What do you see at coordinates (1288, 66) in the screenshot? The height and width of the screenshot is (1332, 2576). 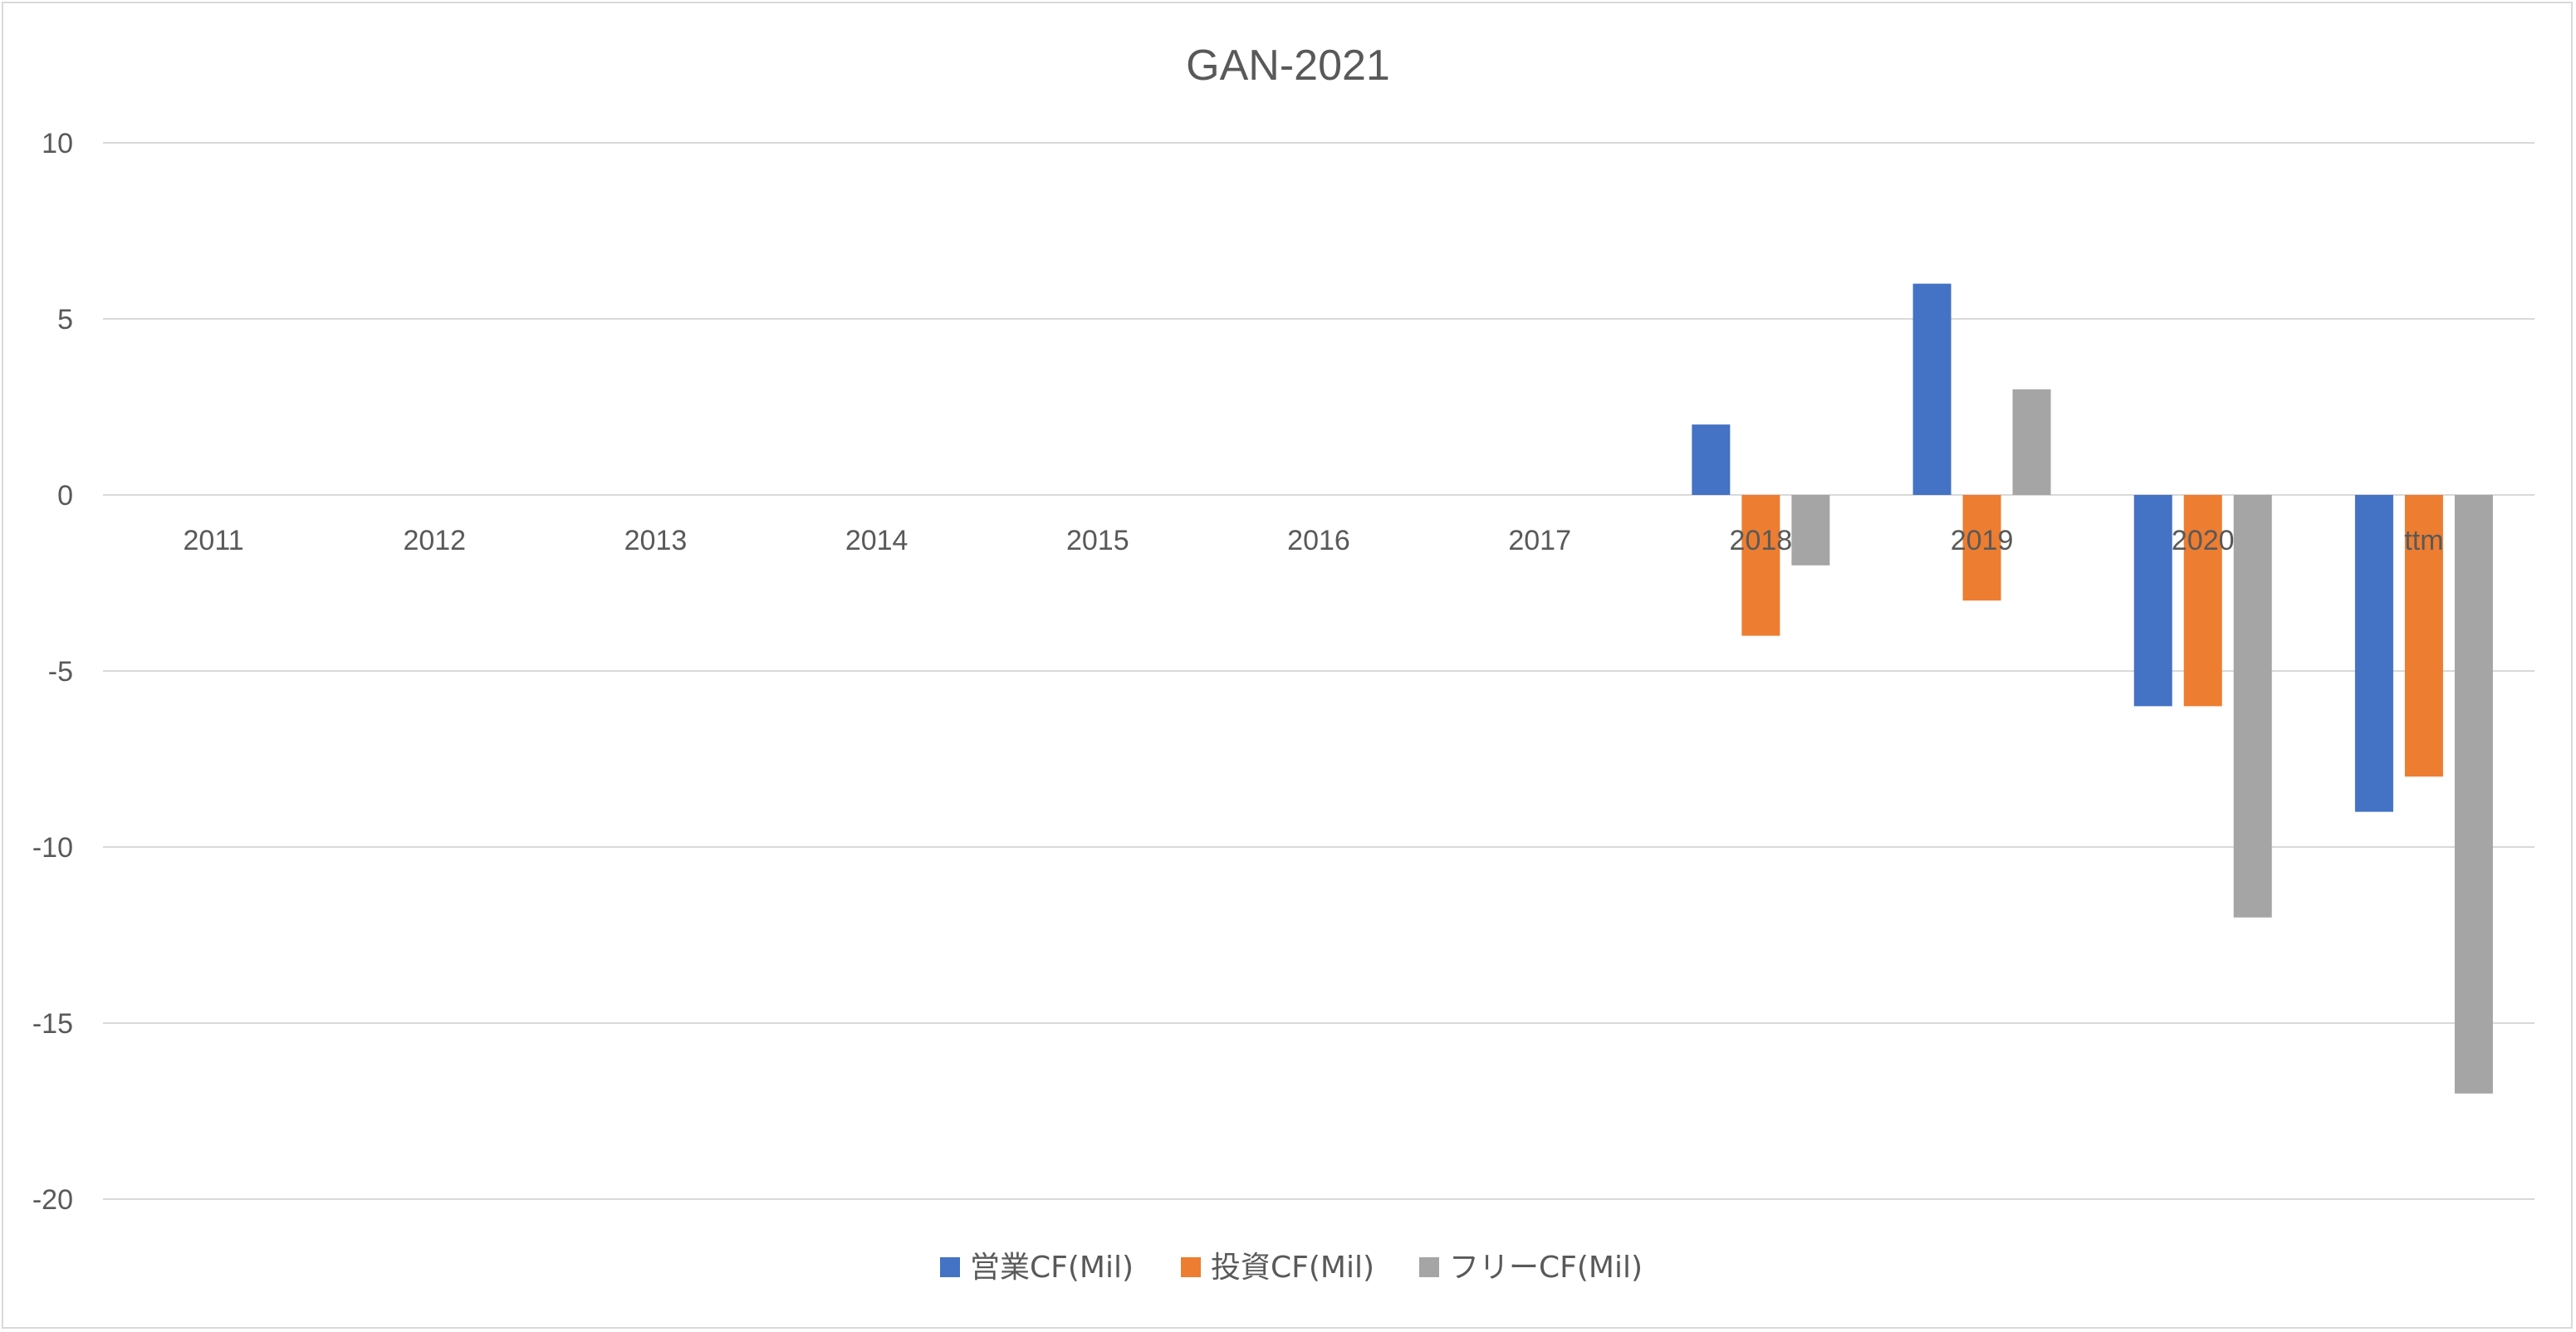 I see `chart-title: GAN-2021` at bounding box center [1288, 66].